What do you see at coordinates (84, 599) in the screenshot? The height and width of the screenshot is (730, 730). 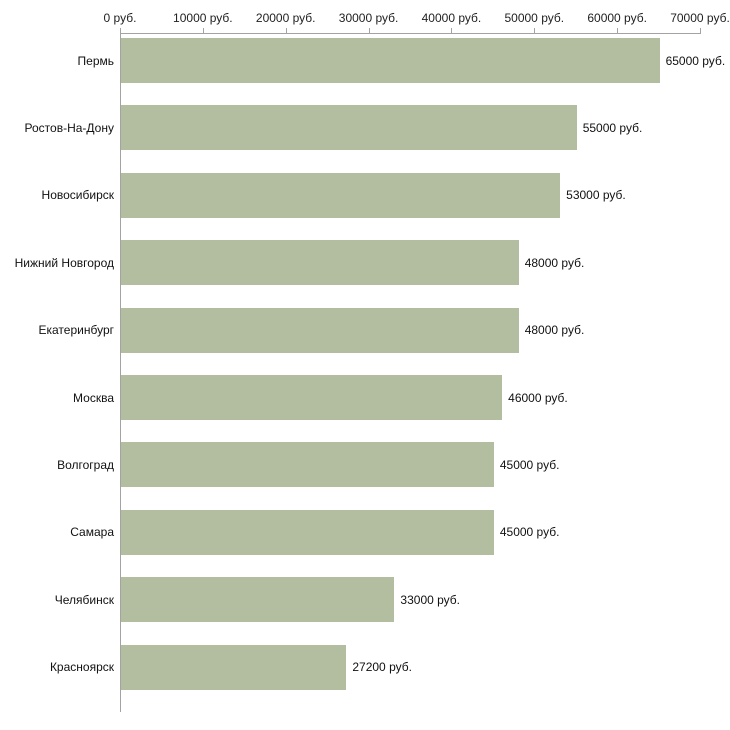 I see `category-label: Челябинск` at bounding box center [84, 599].